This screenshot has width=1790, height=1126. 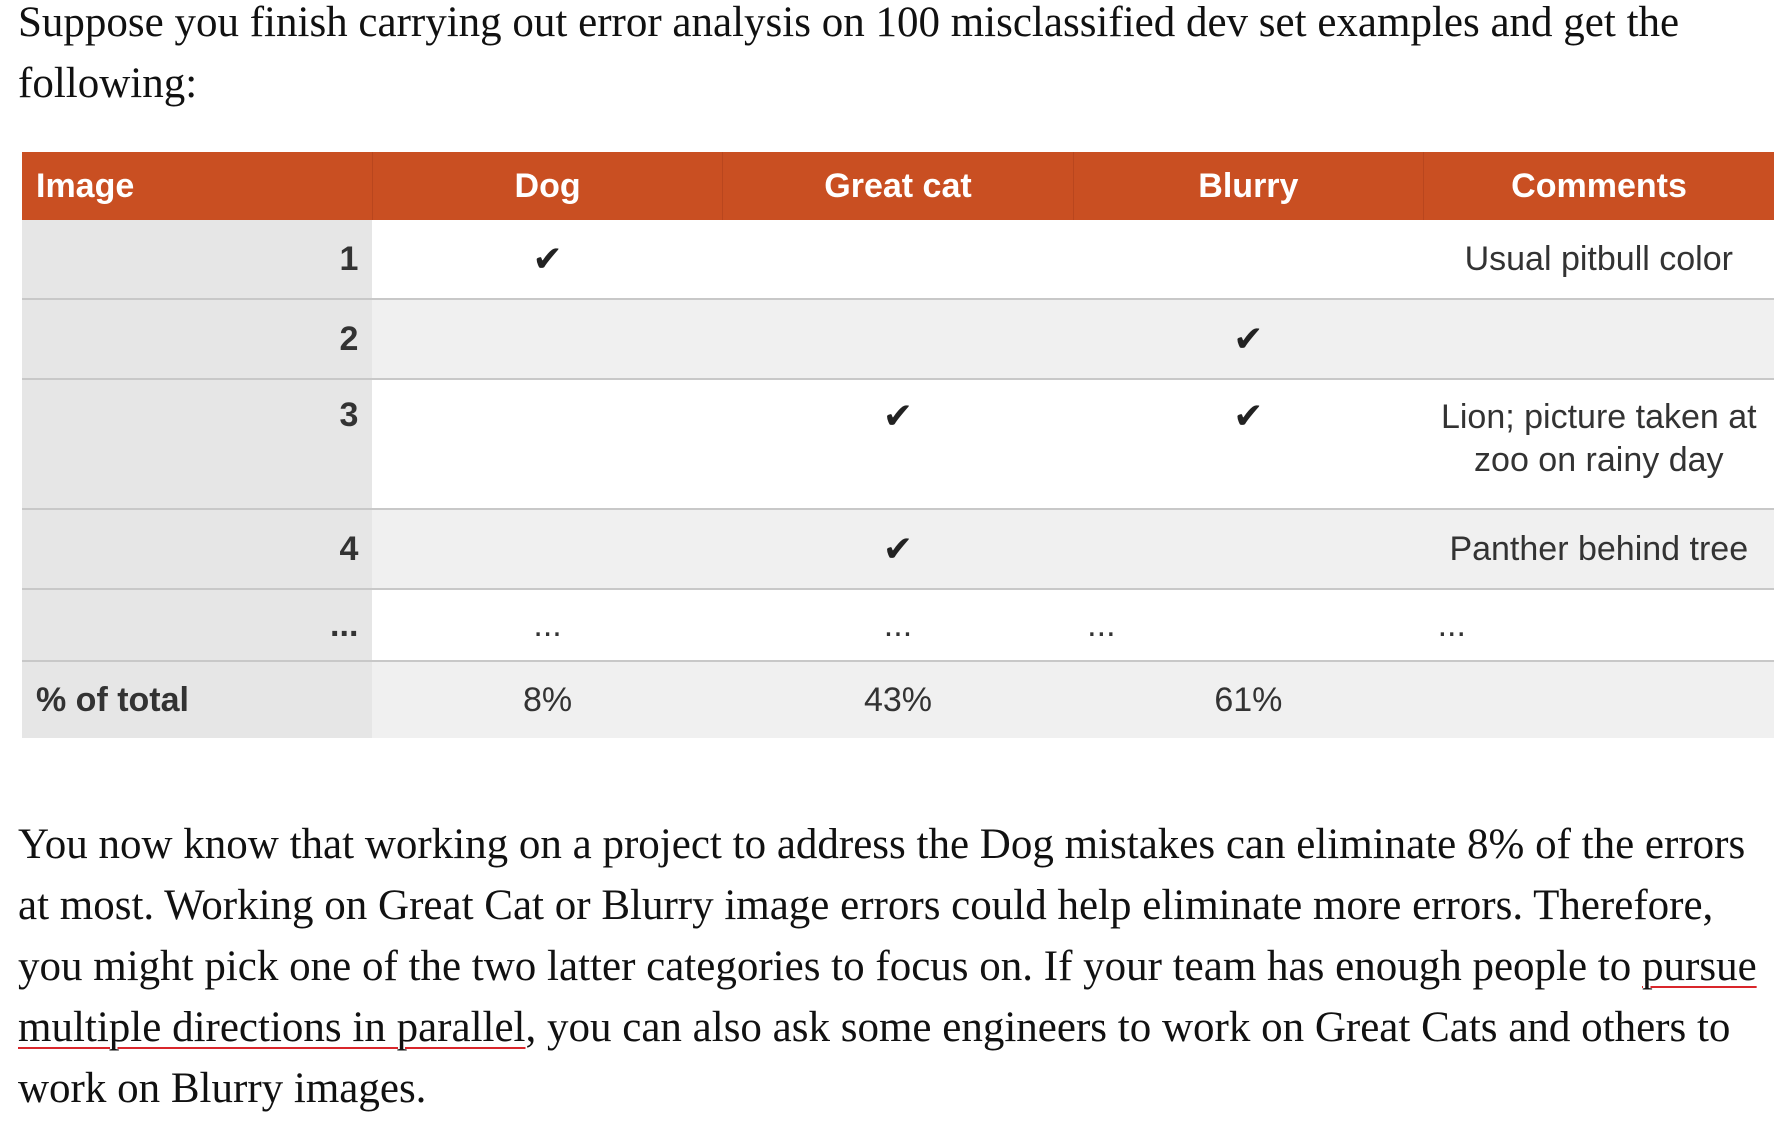 I want to click on row-image-id: 3, so click(x=197, y=444).